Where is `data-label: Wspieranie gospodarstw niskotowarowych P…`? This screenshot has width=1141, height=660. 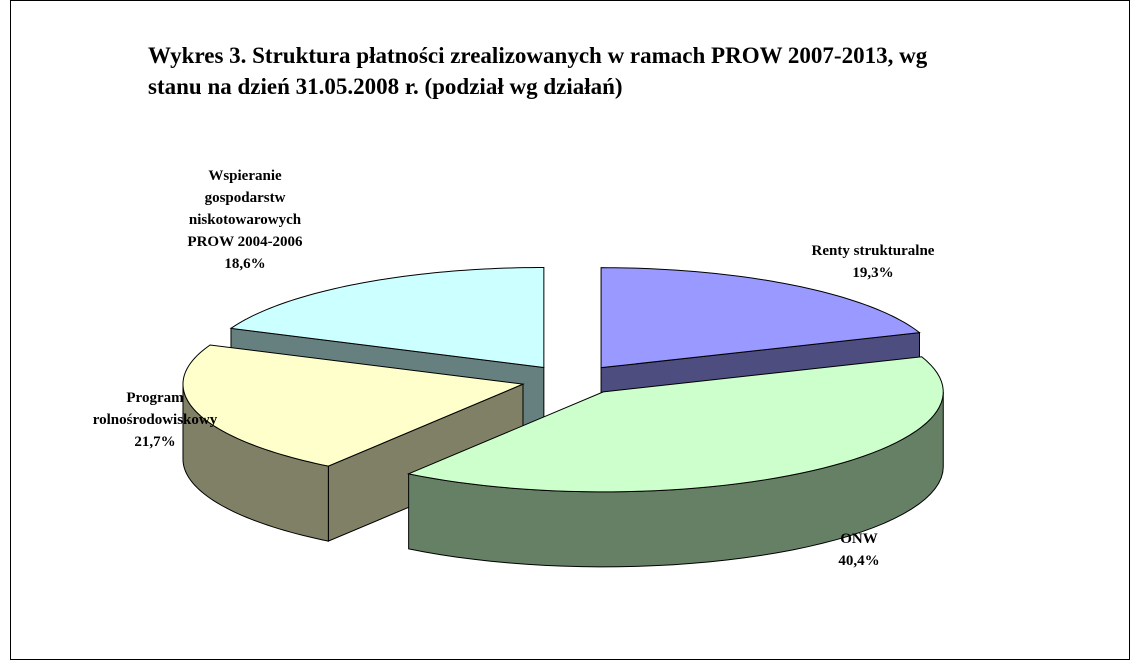
data-label: Wspieranie gospodarstw niskotowarowych P… is located at coordinates (245, 220).